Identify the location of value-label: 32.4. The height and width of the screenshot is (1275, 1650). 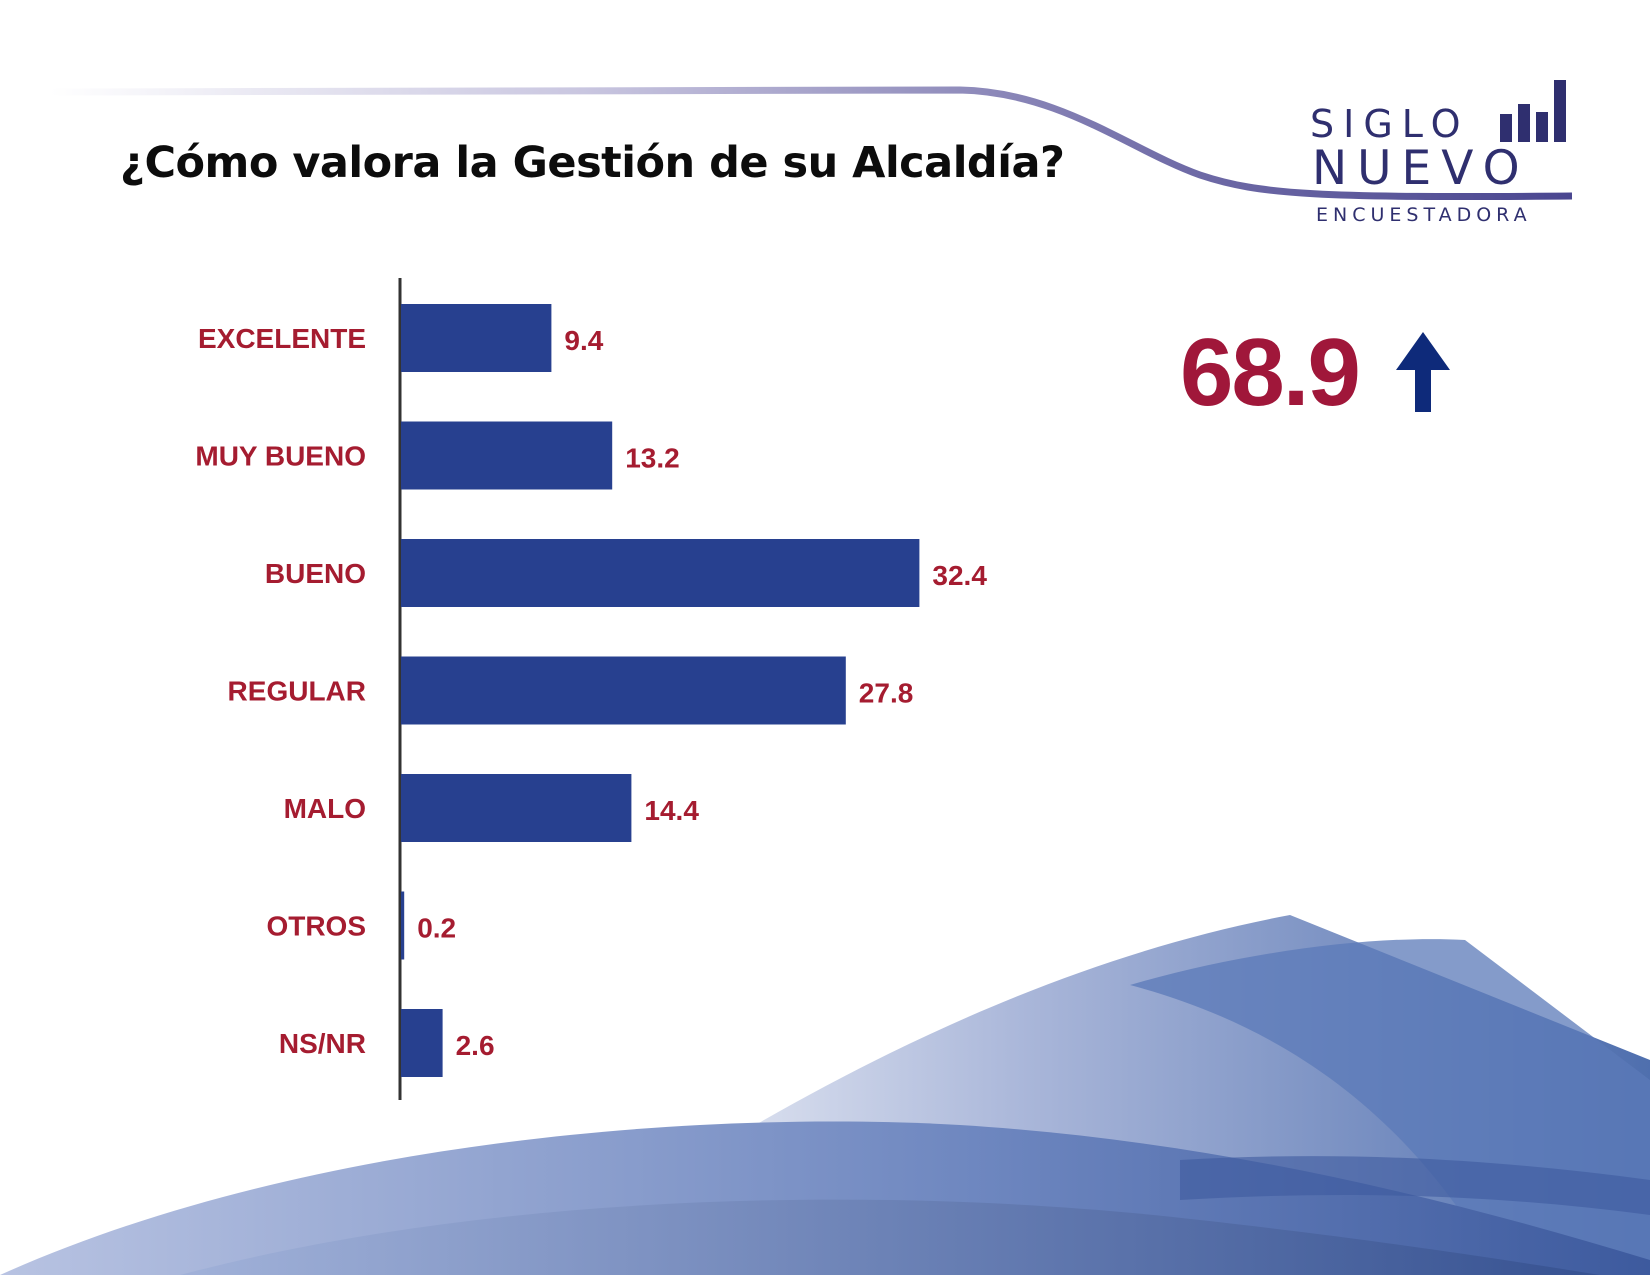
(959, 575).